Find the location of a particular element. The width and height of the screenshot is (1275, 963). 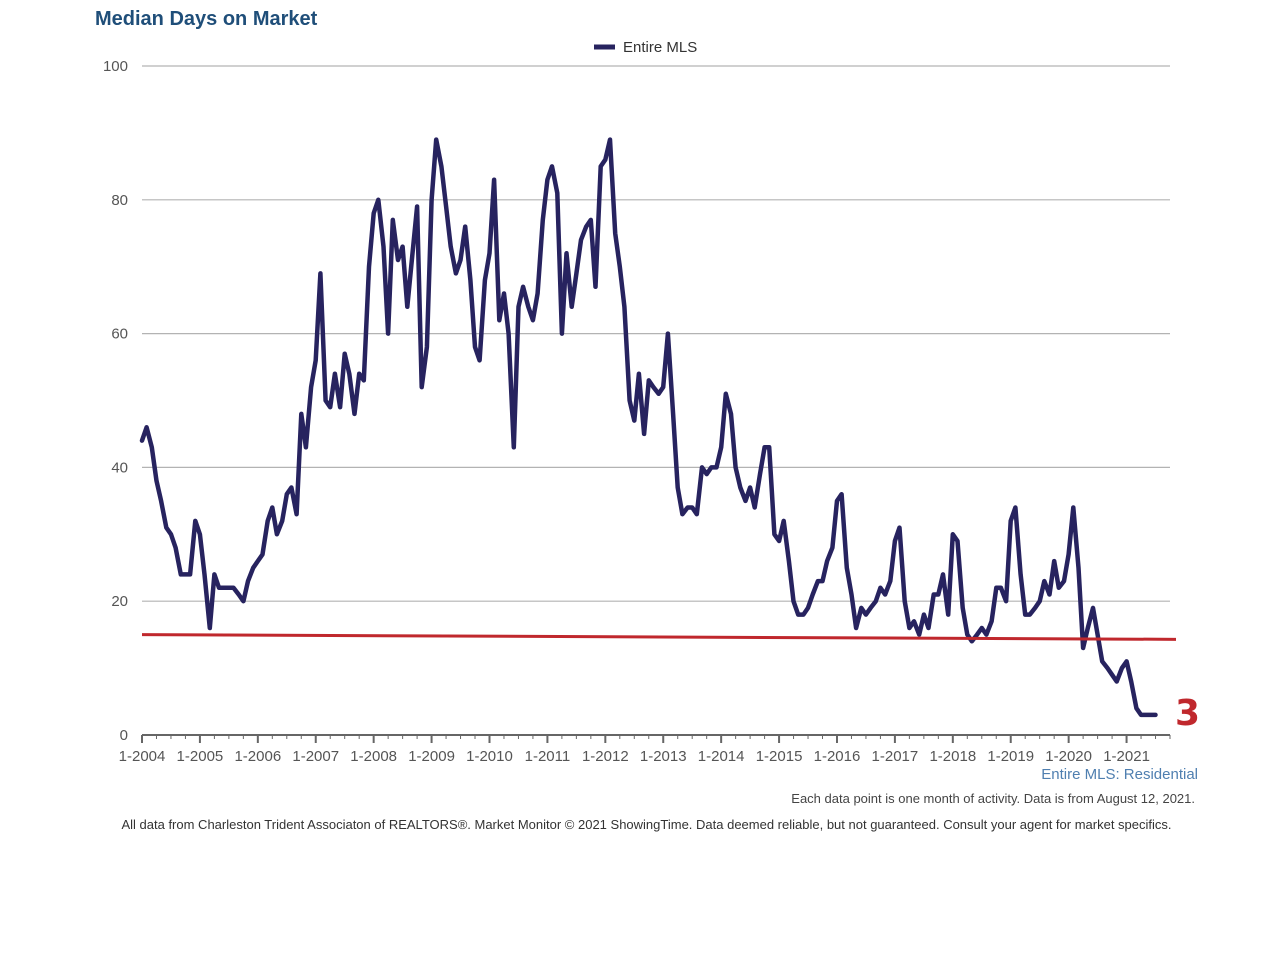

x-tick-label: 1-2019 is located at coordinates (1010, 756).